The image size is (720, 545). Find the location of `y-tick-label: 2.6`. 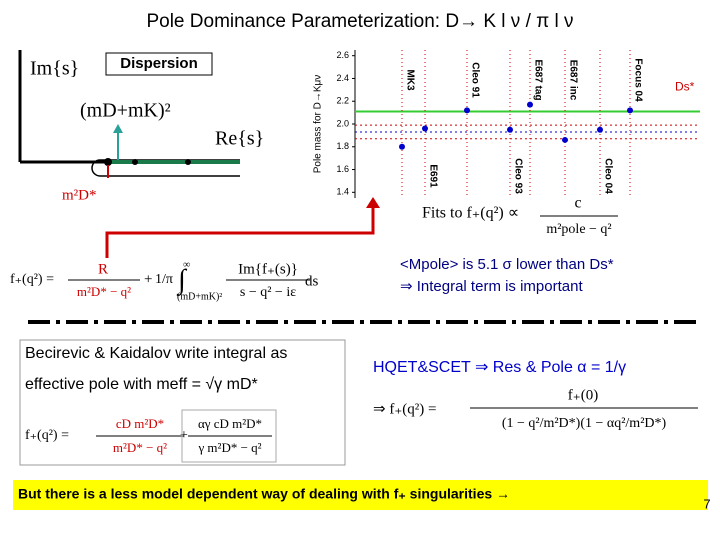

y-tick-label: 2.6 is located at coordinates (342, 55).